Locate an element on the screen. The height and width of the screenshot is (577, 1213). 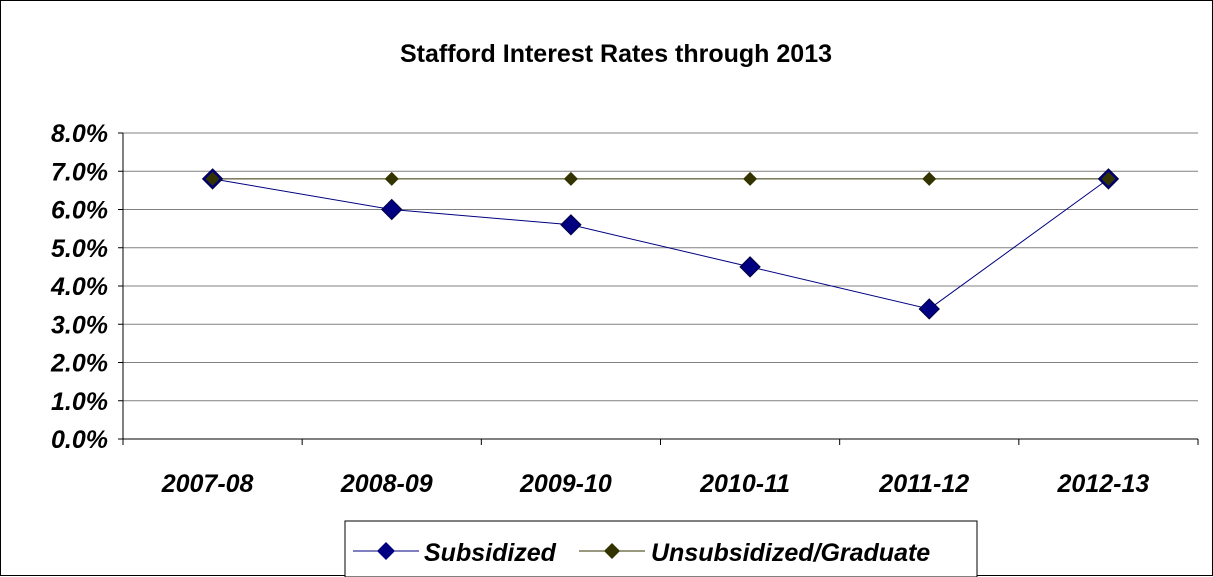
legend-label-subsidized: Subsidized is located at coordinates (490, 553).